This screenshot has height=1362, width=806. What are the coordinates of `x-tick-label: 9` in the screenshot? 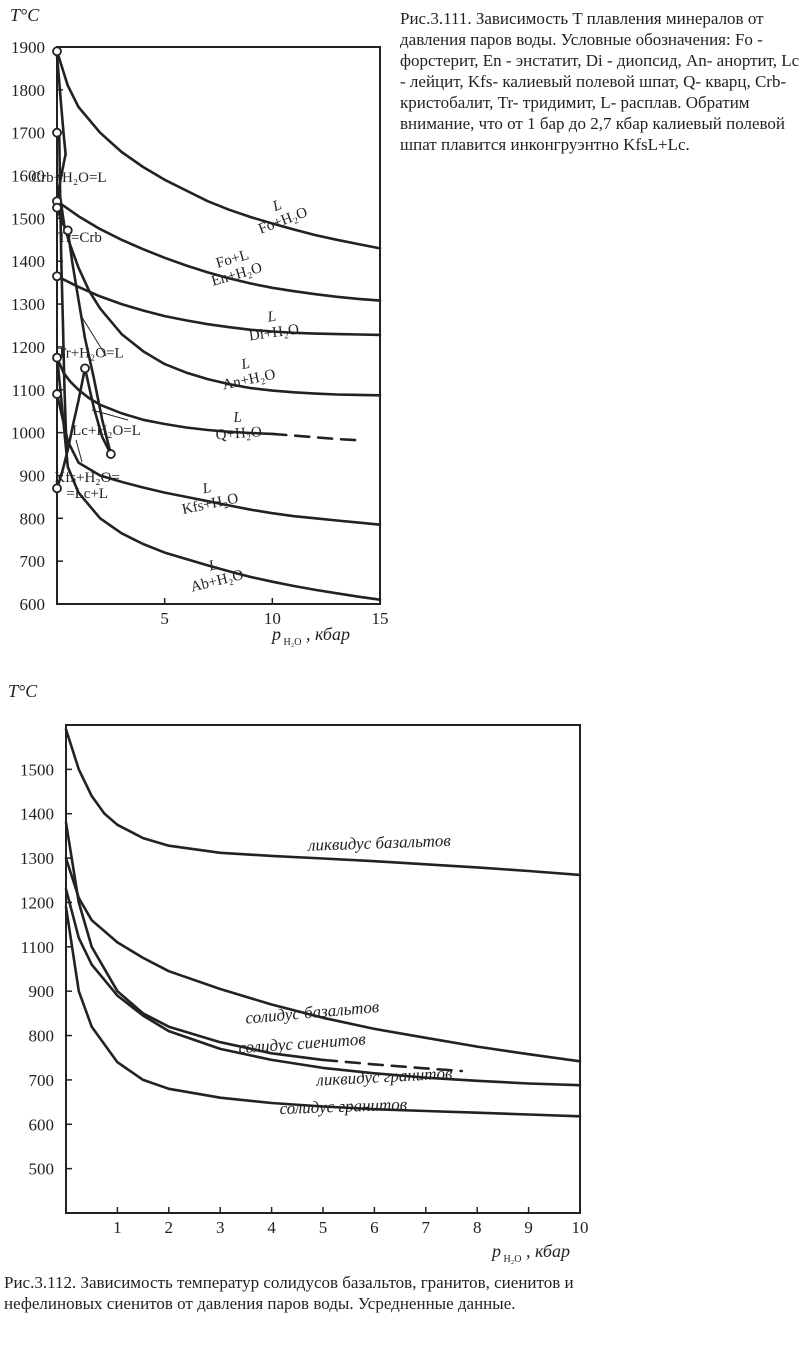 It's located at (528, 1227).